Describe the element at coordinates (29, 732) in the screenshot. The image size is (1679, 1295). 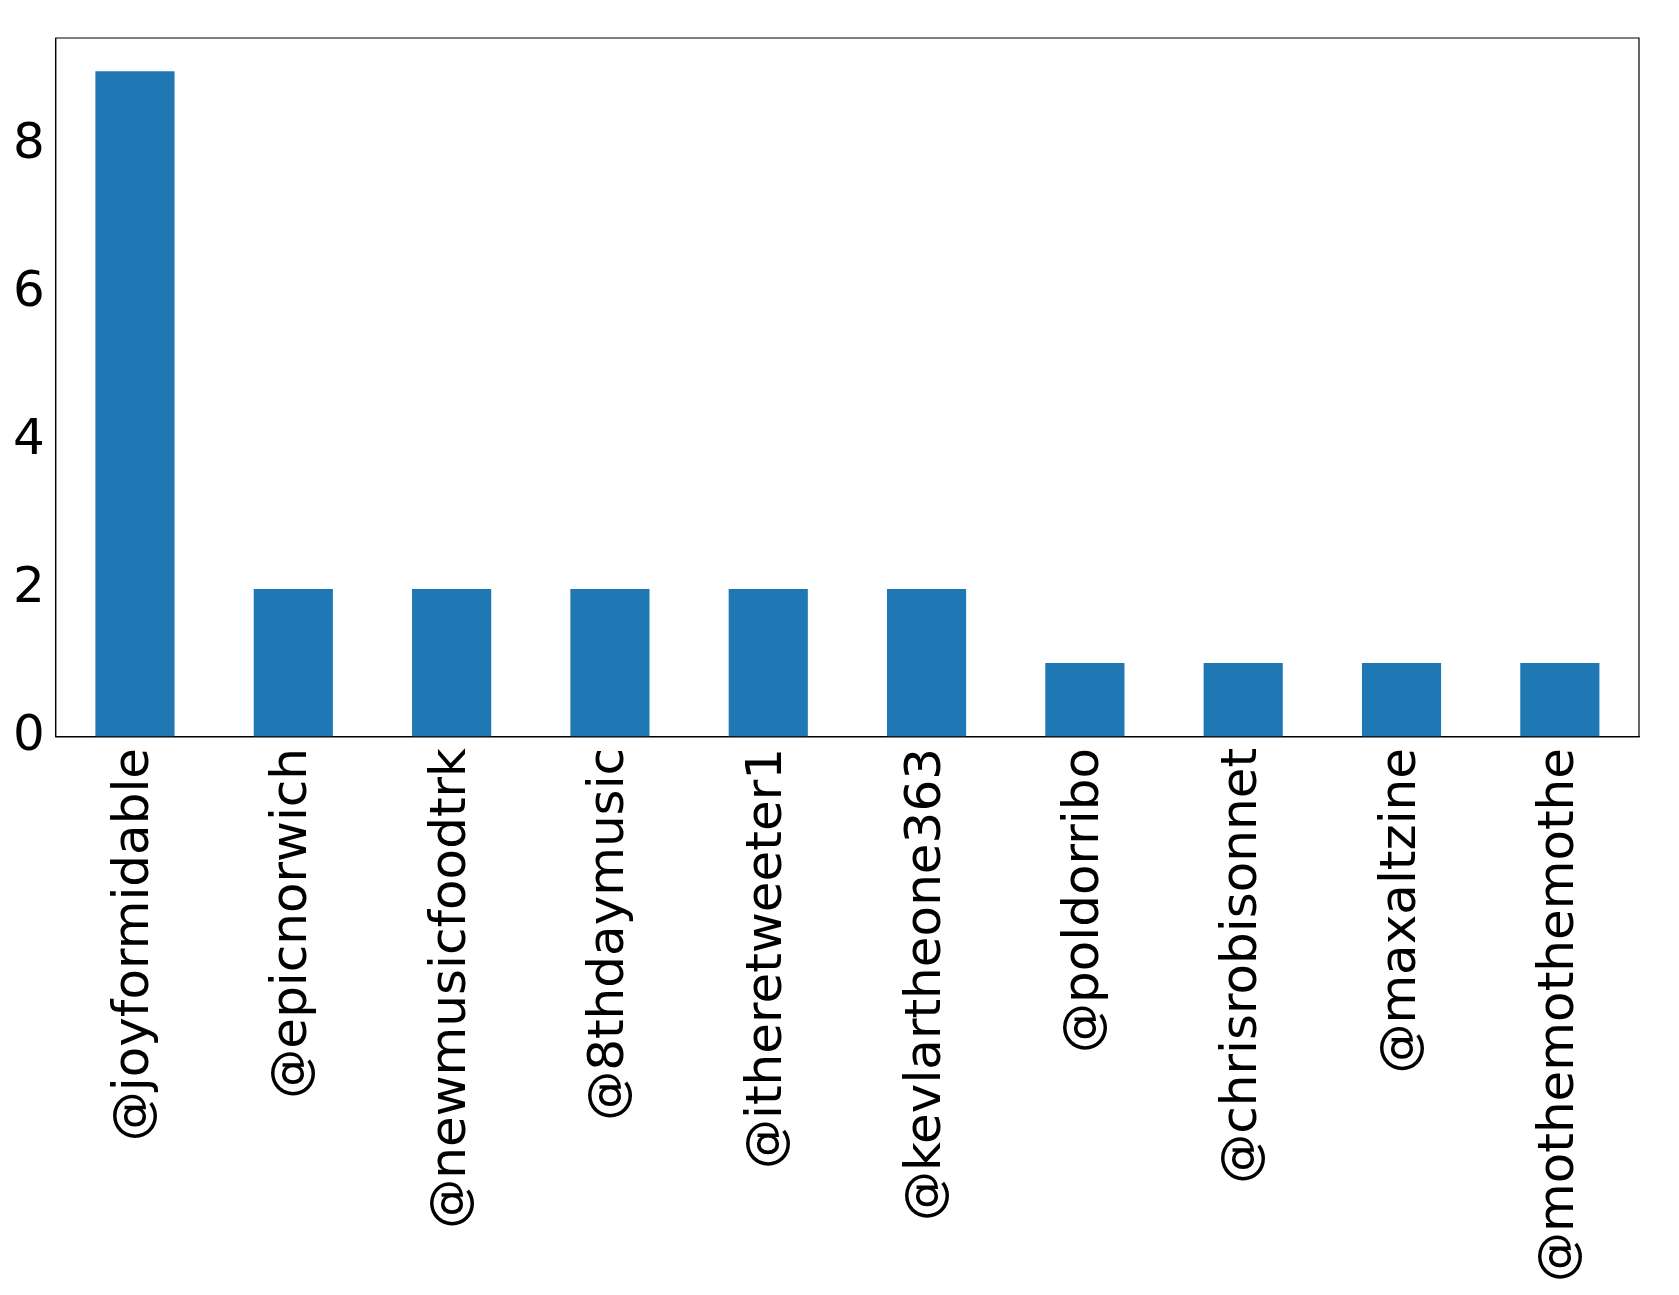
I see `y-tick-label: 0` at that location.